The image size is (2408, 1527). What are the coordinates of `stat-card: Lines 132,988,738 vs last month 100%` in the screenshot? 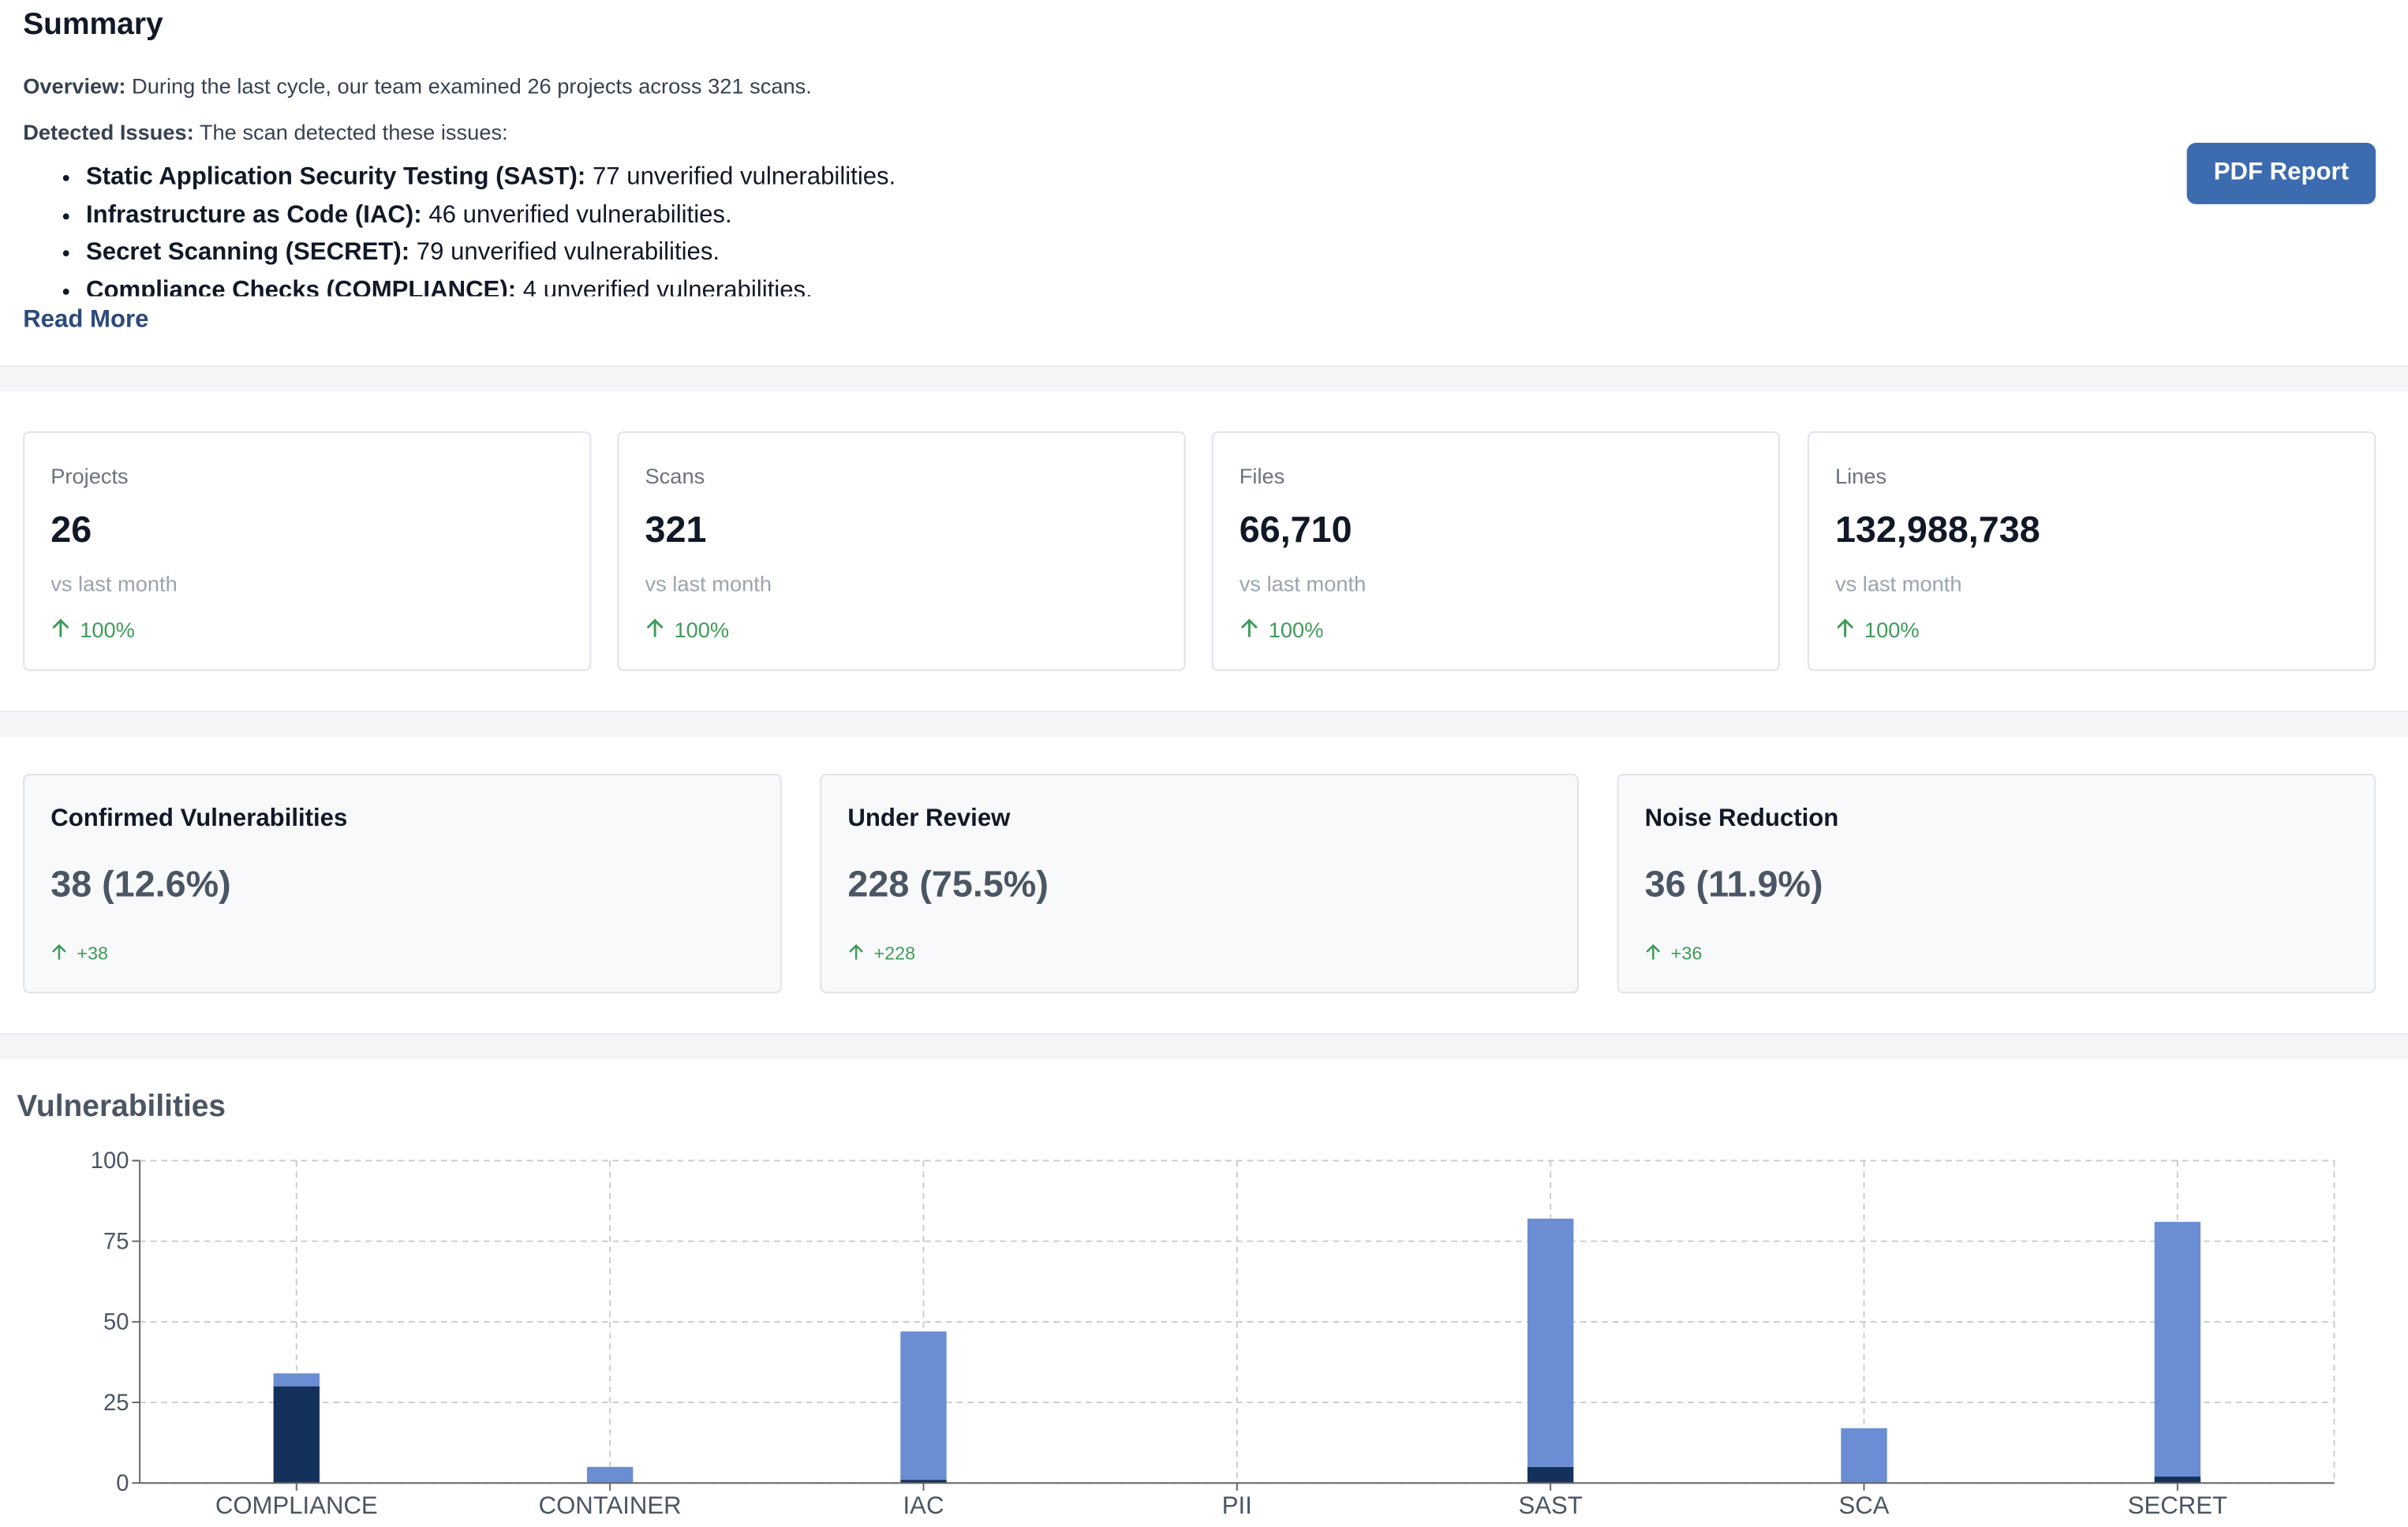 It's located at (2091, 551).